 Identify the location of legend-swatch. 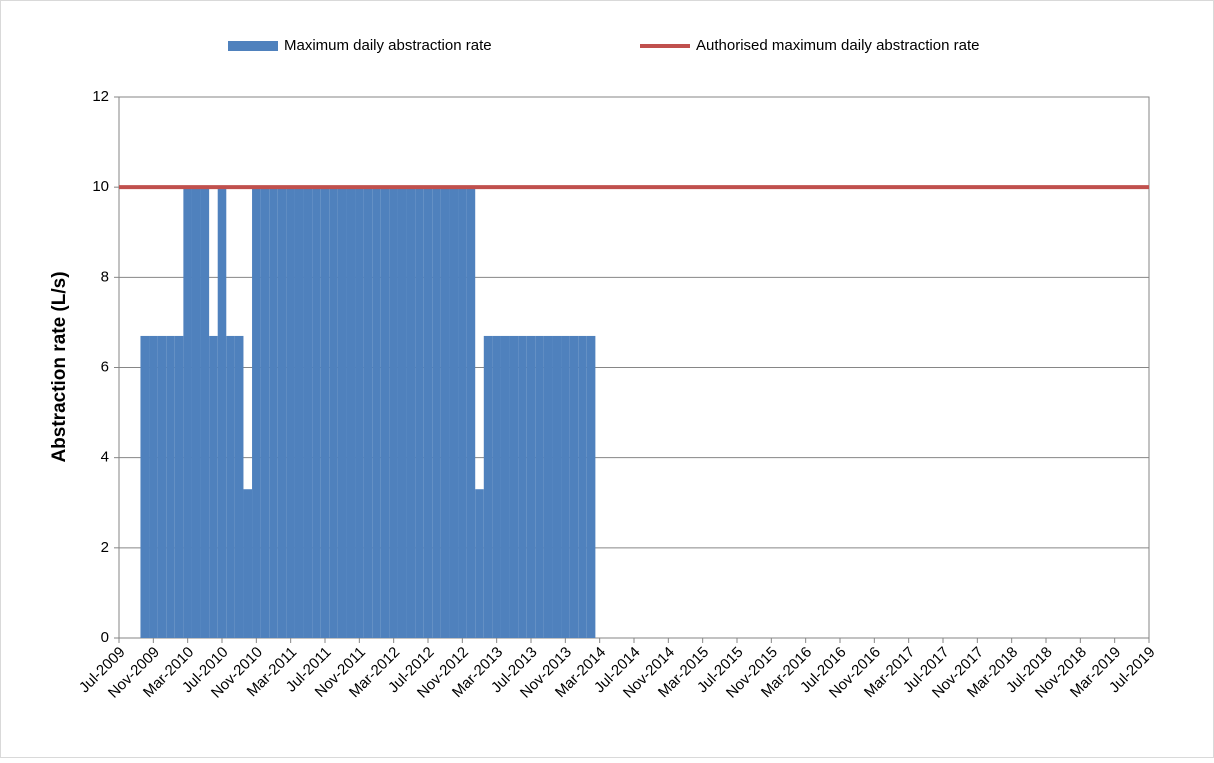
(253, 46).